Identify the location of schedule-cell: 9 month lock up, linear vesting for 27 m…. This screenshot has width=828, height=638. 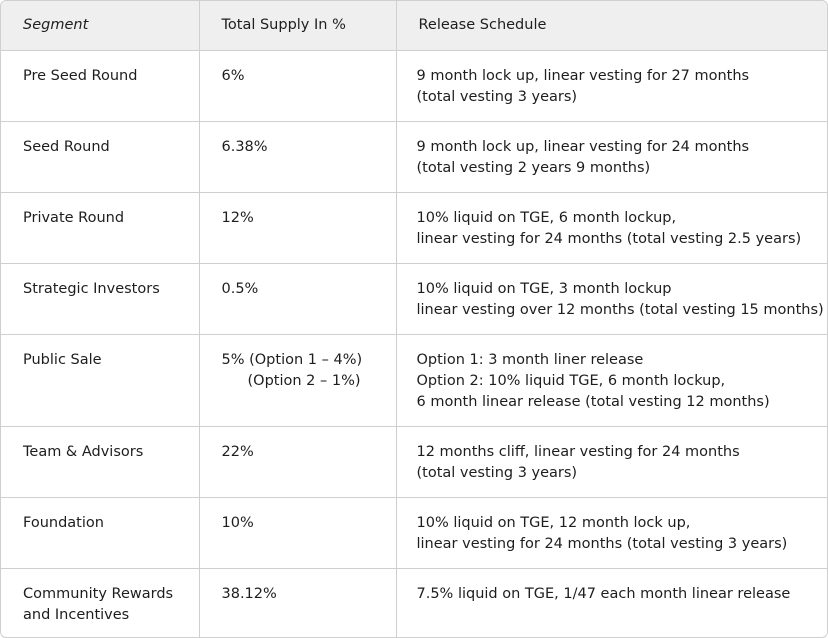
(611, 86).